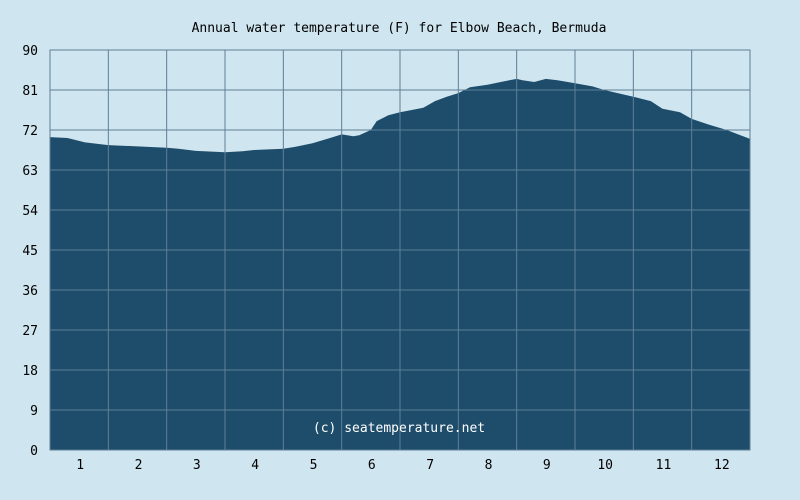 The image size is (800, 500). I want to click on x-tick-label: 9, so click(547, 465).